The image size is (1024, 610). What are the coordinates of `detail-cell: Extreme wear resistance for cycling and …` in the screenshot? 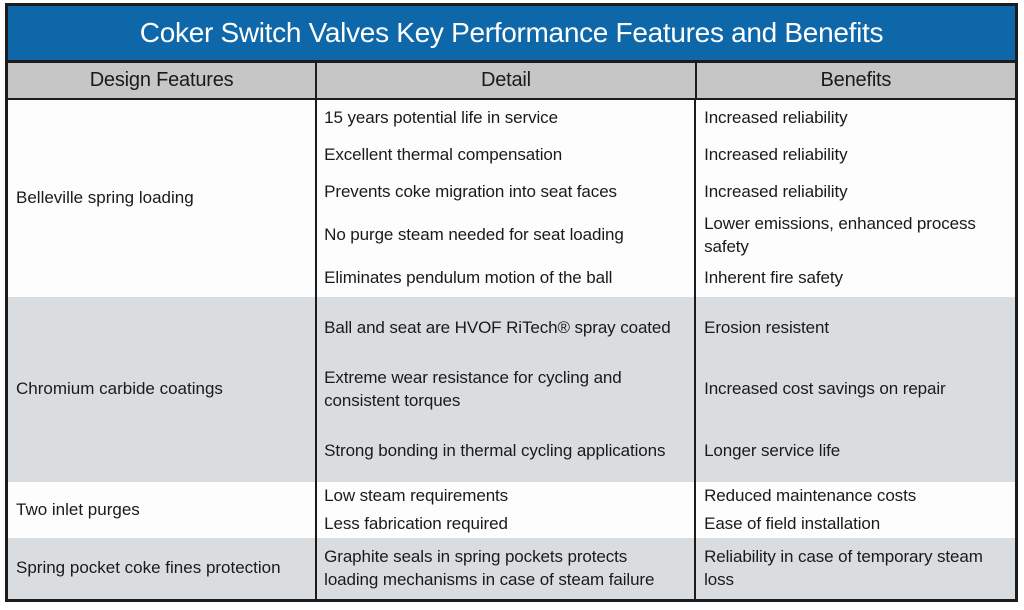 It's located at (507, 389).